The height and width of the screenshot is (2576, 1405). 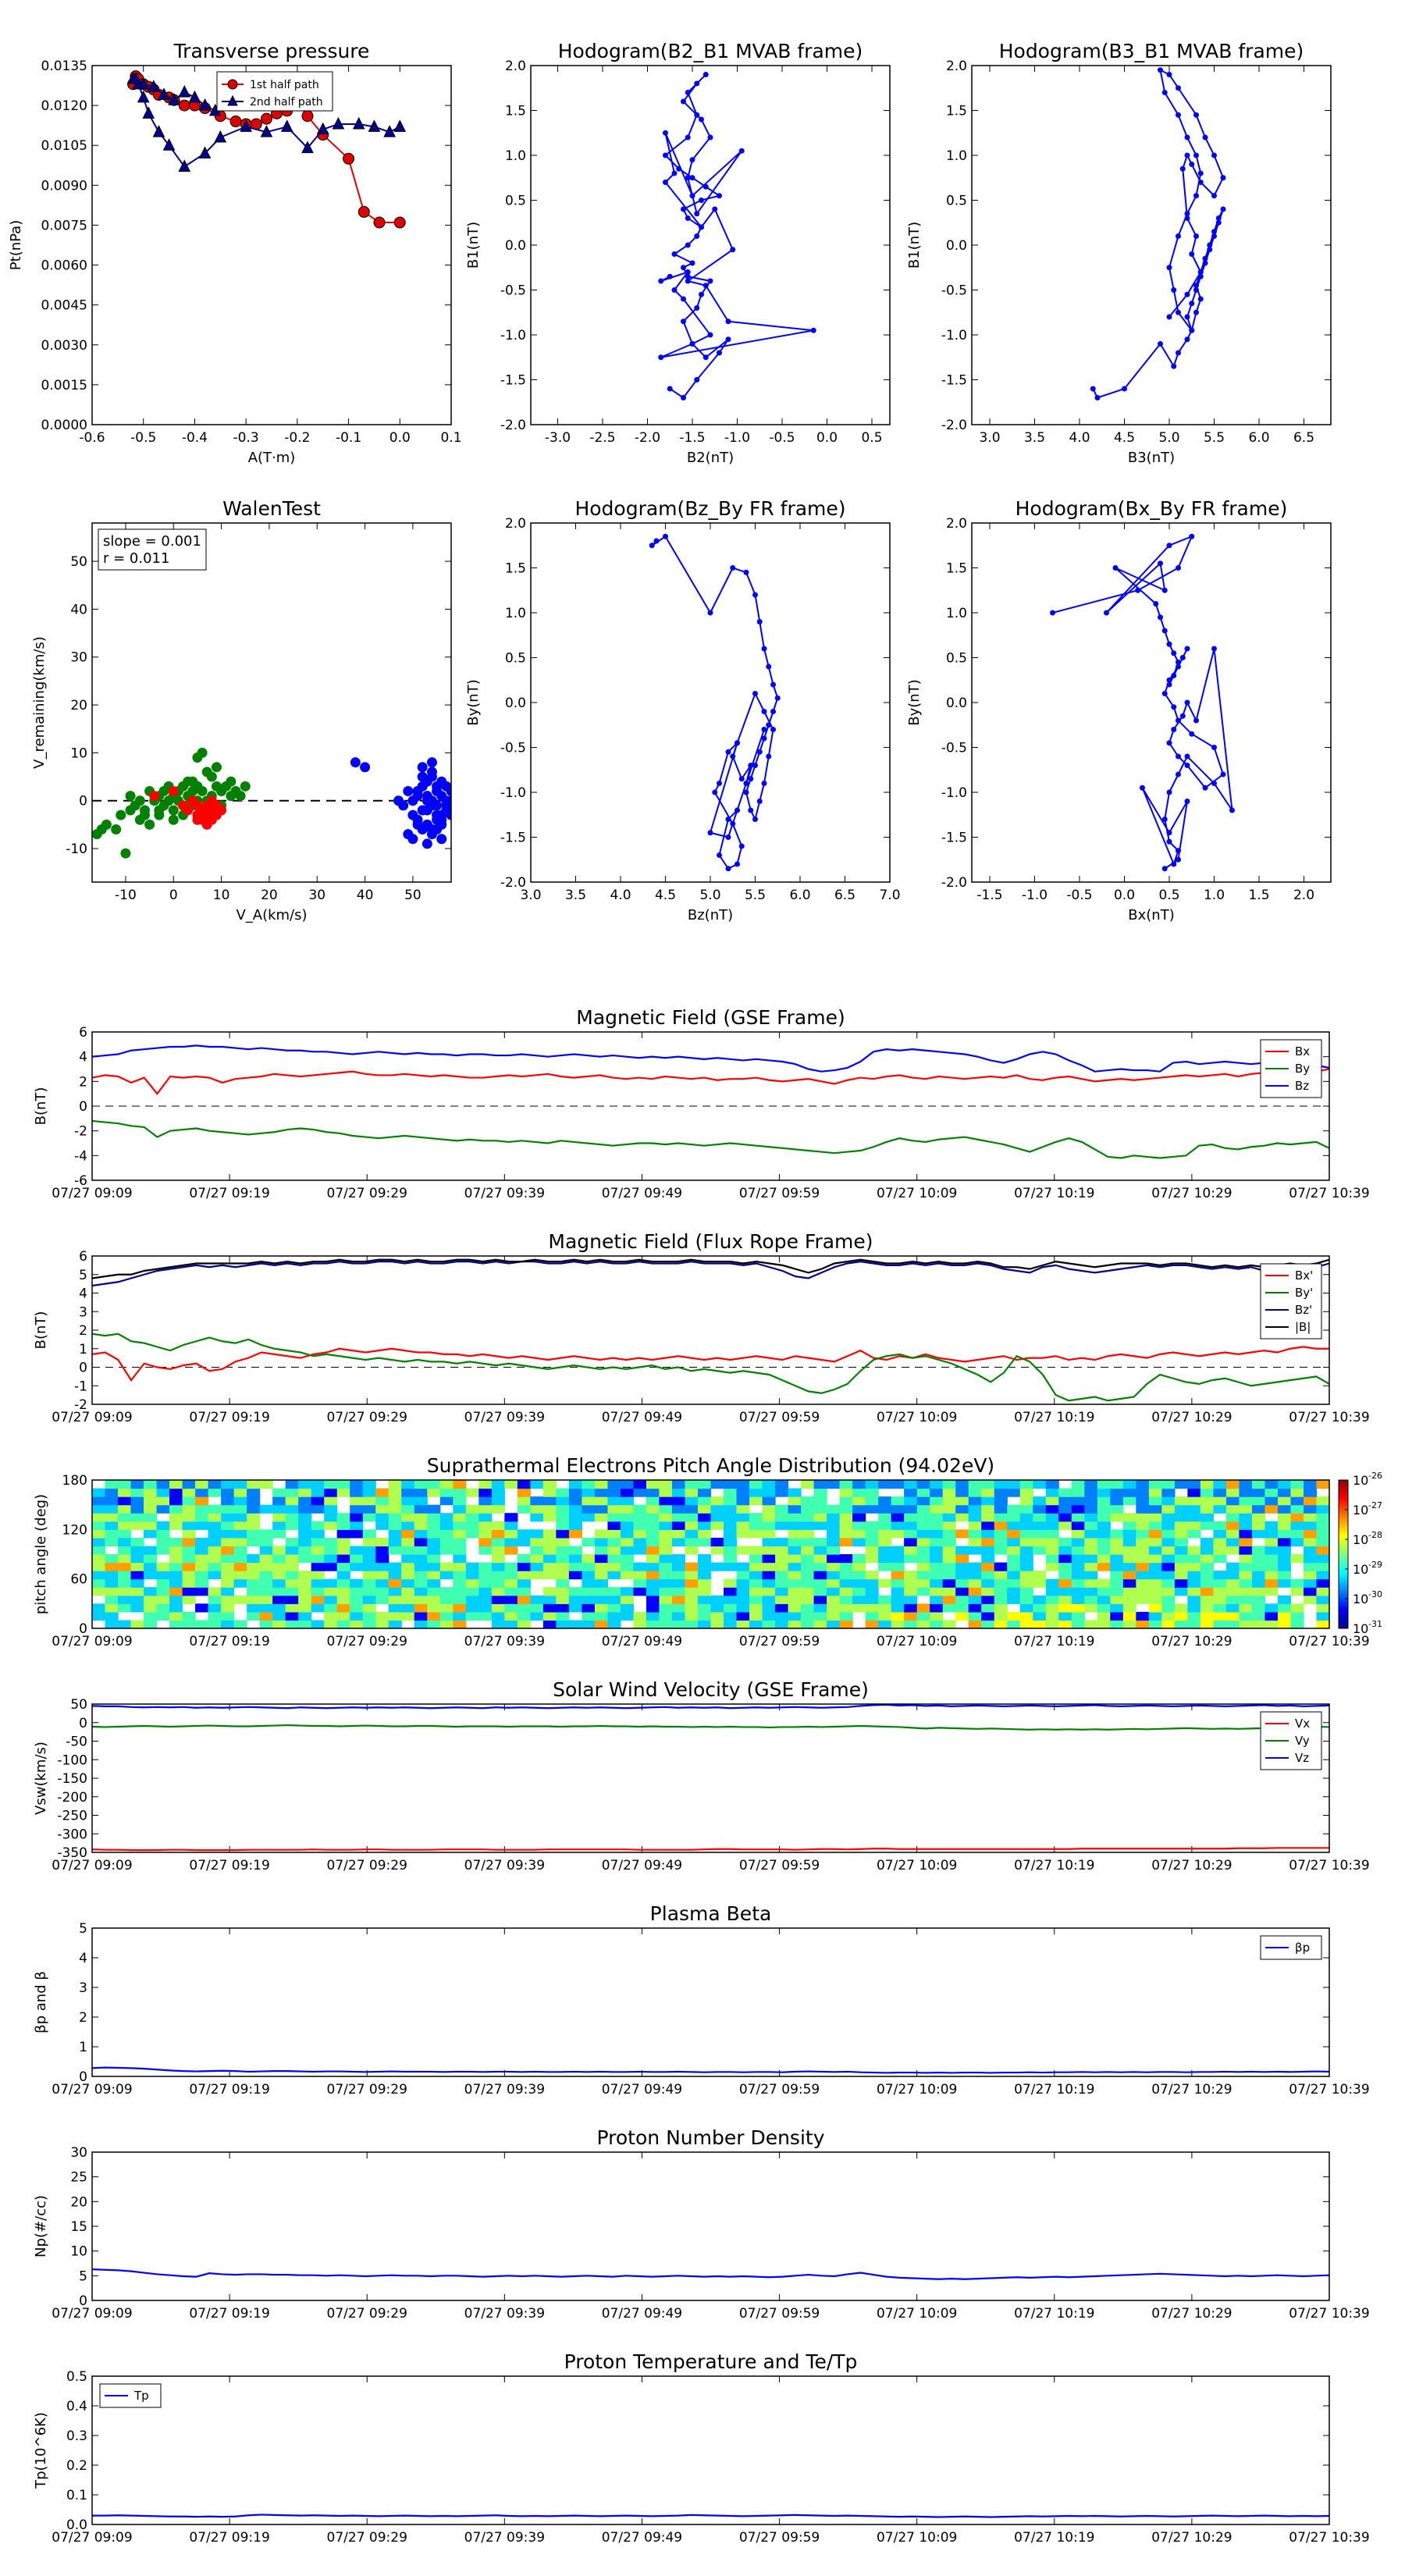 I want to click on y-tick-label: 3, so click(x=83, y=1312).